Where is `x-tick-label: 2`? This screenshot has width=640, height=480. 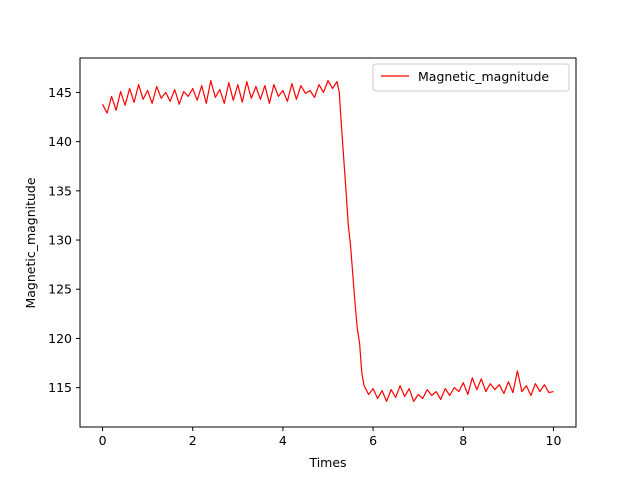 x-tick-label: 2 is located at coordinates (193, 440).